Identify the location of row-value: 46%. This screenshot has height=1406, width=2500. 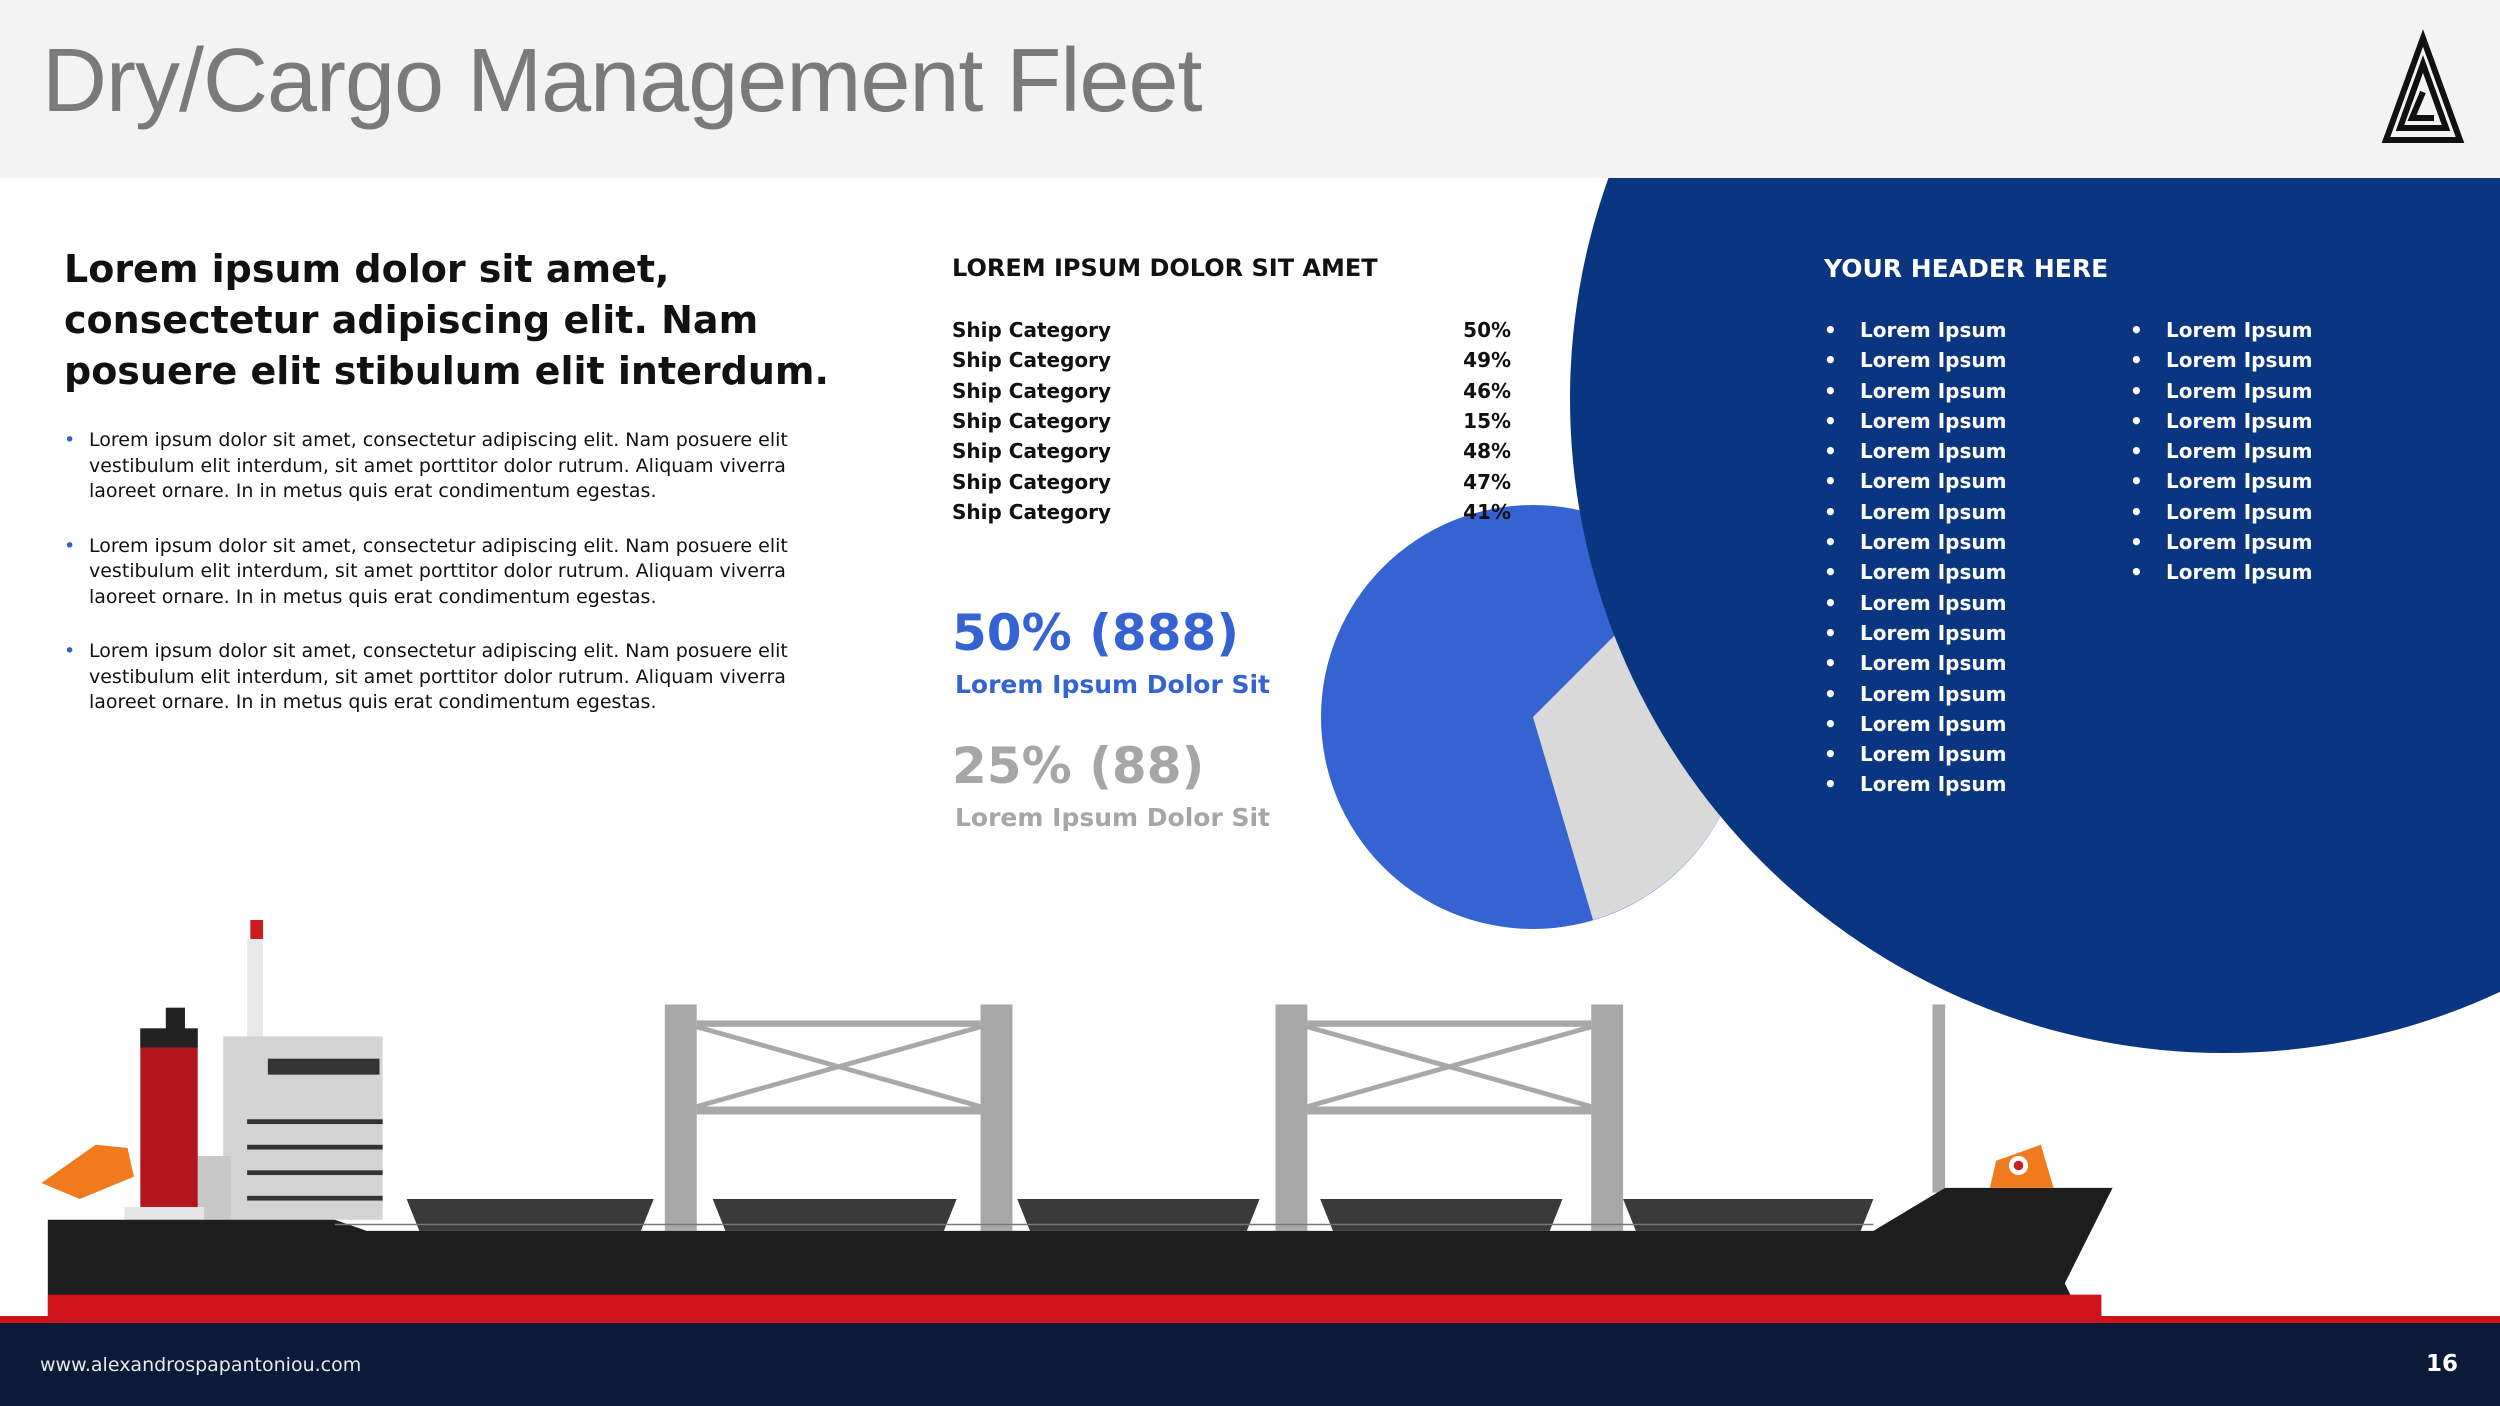
(1487, 390).